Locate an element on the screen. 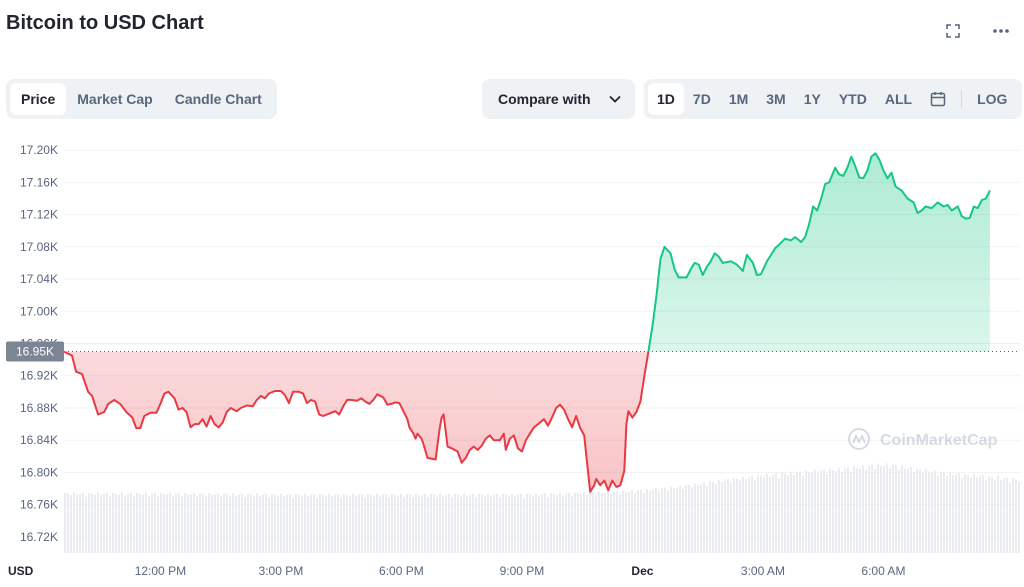  x-tick-label: 12:00 PM is located at coordinates (160, 571).